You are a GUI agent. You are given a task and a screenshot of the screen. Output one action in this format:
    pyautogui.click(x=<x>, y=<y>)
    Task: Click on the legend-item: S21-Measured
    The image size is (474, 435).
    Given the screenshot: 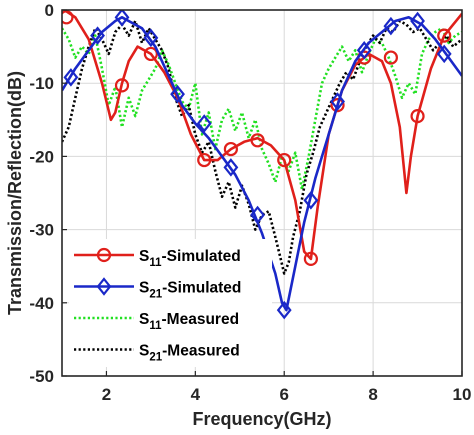 What is the action you would take?
    pyautogui.click(x=157, y=353)
    